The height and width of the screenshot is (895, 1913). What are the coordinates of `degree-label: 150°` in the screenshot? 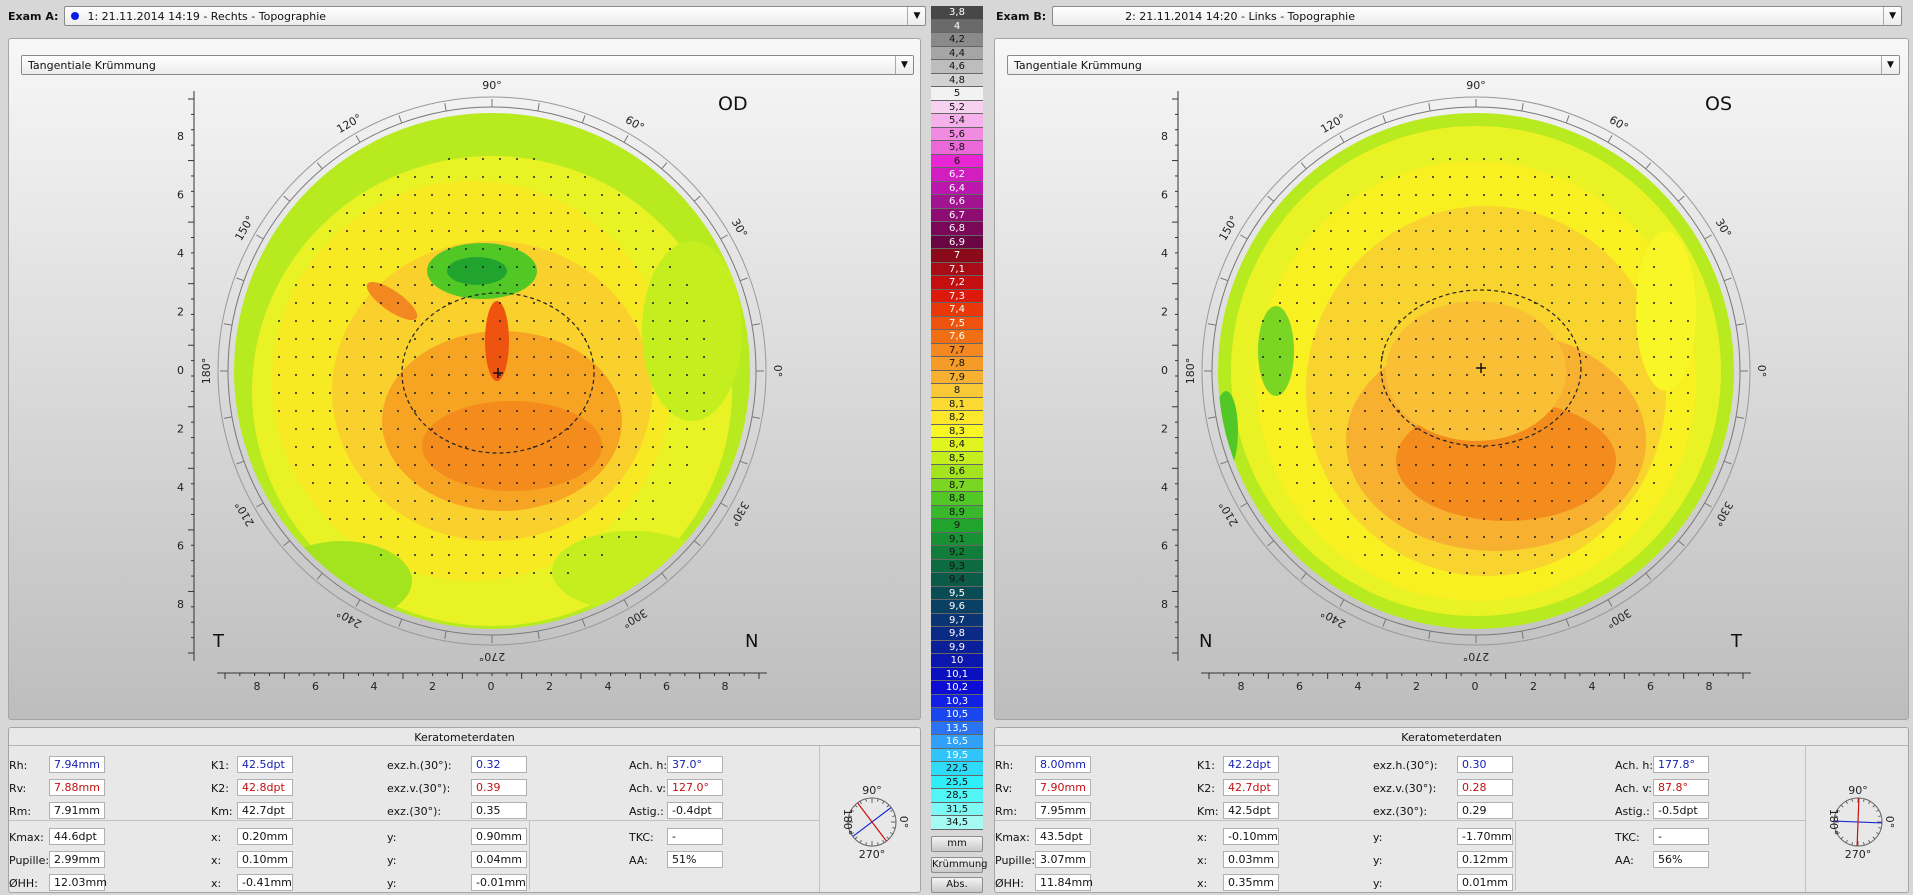 It's located at (244, 228).